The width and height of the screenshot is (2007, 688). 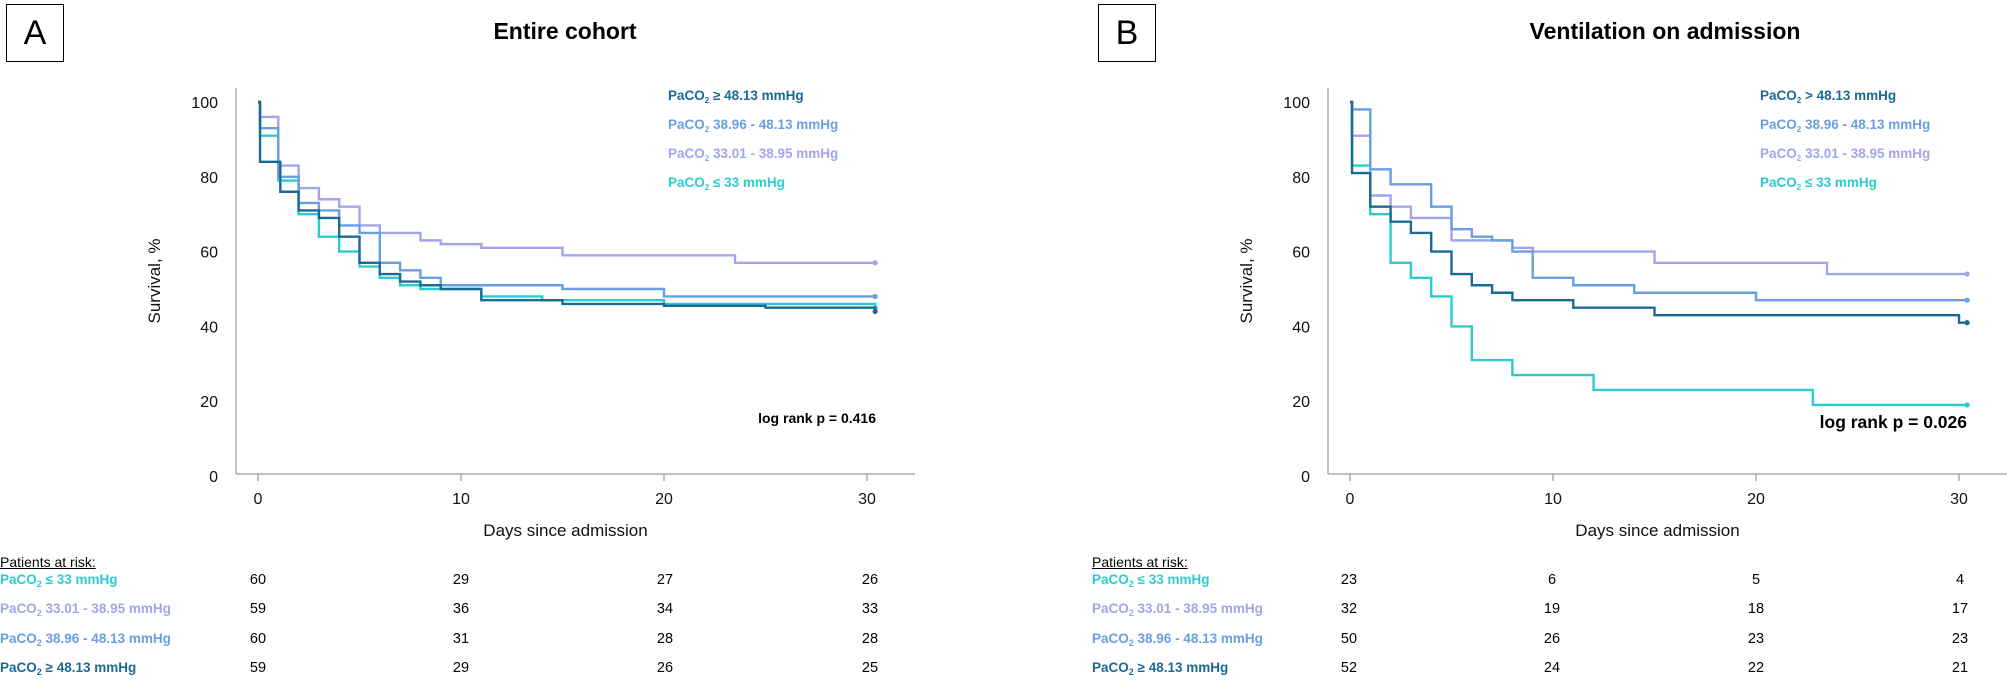 I want to click on log-rank-annotation: log rank p = 0.026, so click(x=1894, y=422).